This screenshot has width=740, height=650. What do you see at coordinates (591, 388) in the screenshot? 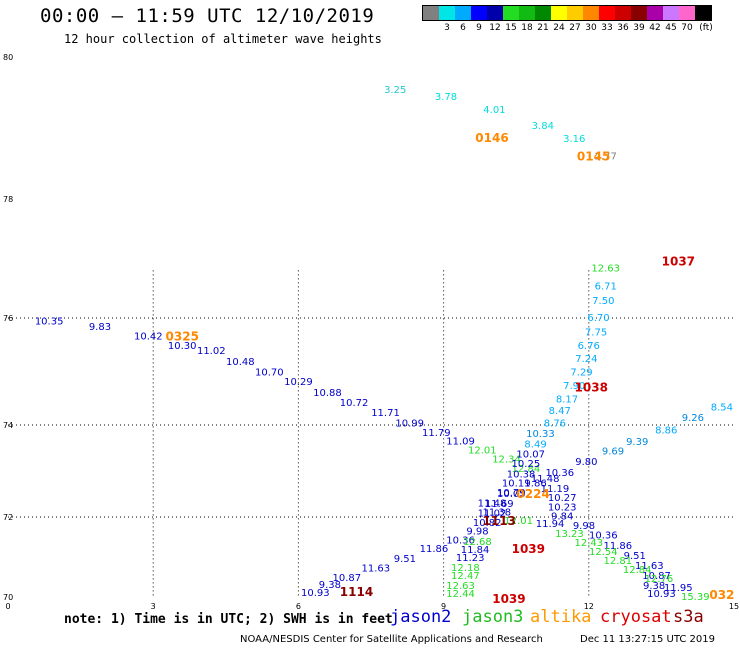
I see `pass-id-label: 1038` at bounding box center [591, 388].